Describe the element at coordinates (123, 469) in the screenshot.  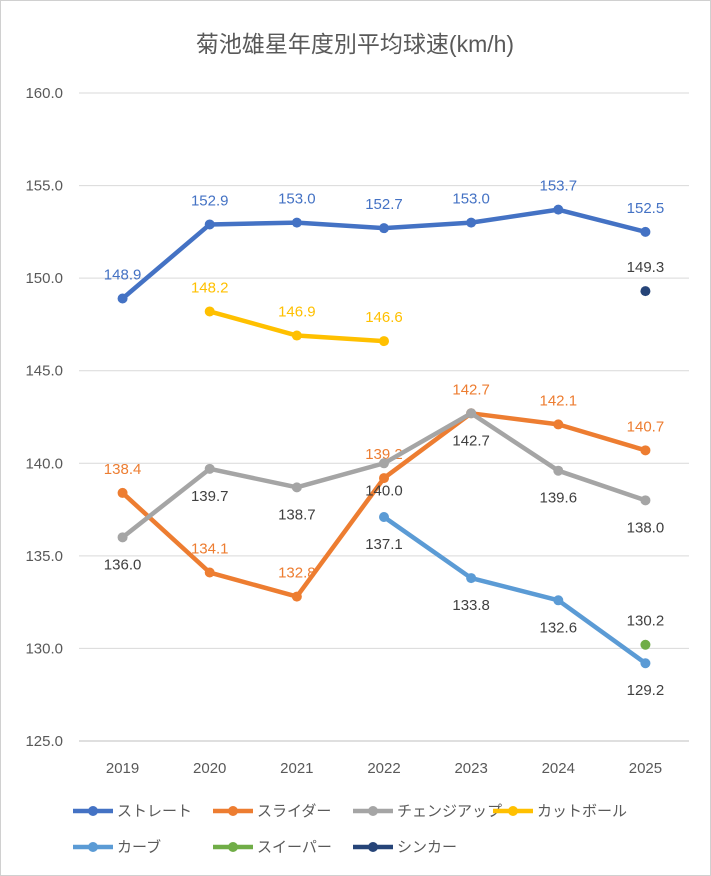
I see `data-label: 138.4` at that location.